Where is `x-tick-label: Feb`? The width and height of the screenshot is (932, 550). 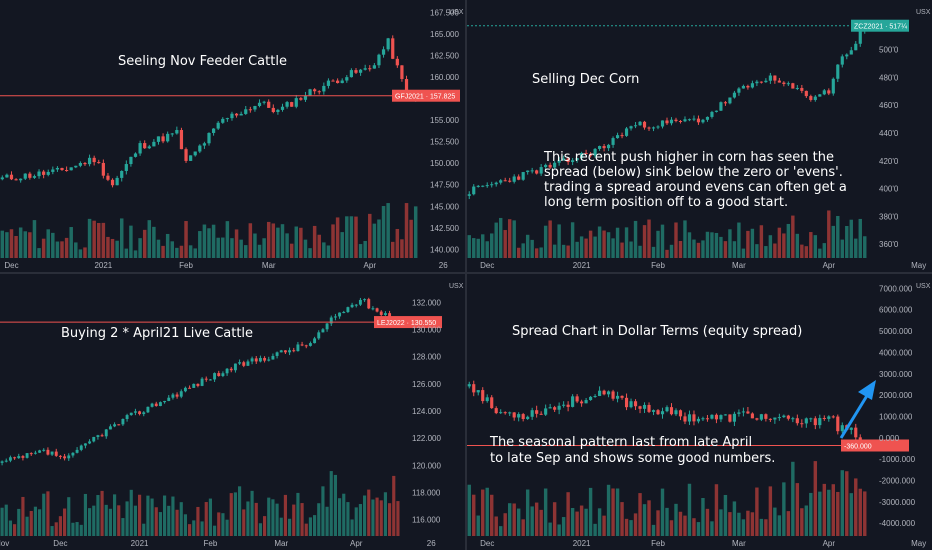 x-tick-label: Feb is located at coordinates (658, 265).